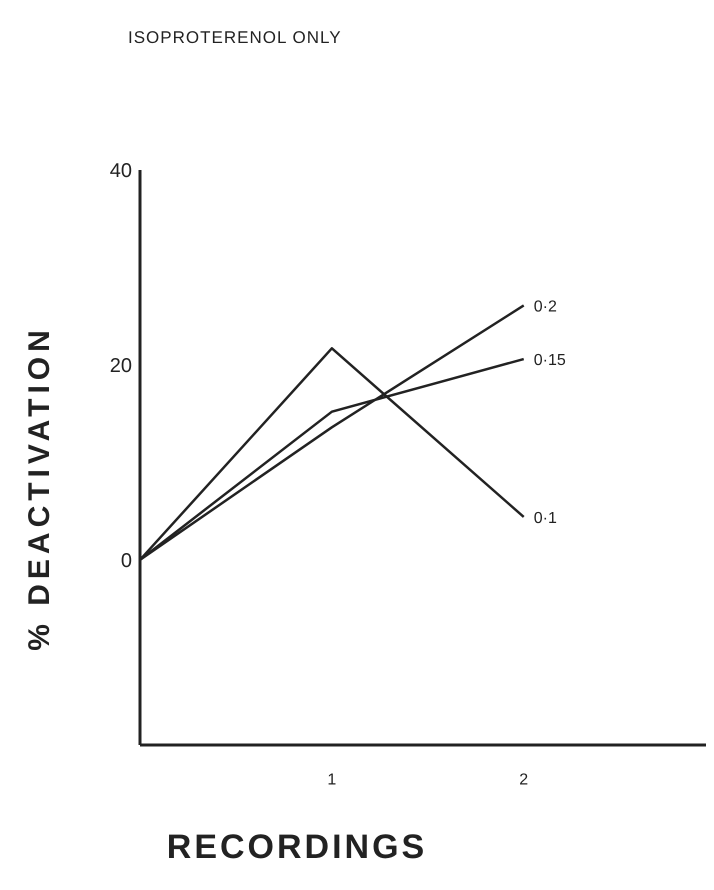 The width and height of the screenshot is (714, 890). Describe the element at coordinates (545, 518) in the screenshot. I see `series-label: 0·1` at that location.